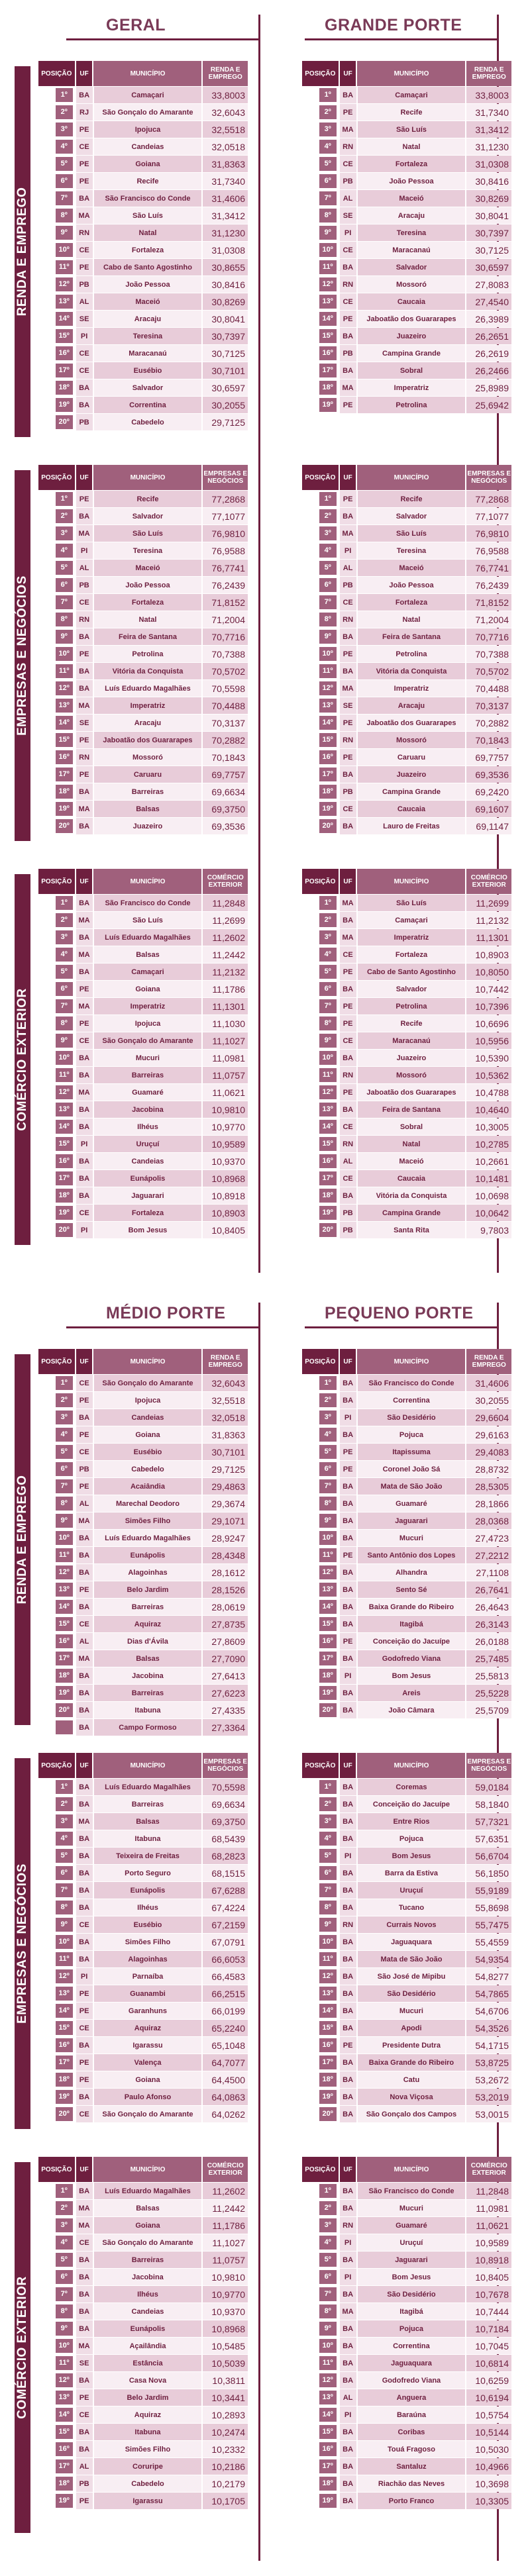  I want to click on municipio-cell: Currais Novos, so click(411, 1924).